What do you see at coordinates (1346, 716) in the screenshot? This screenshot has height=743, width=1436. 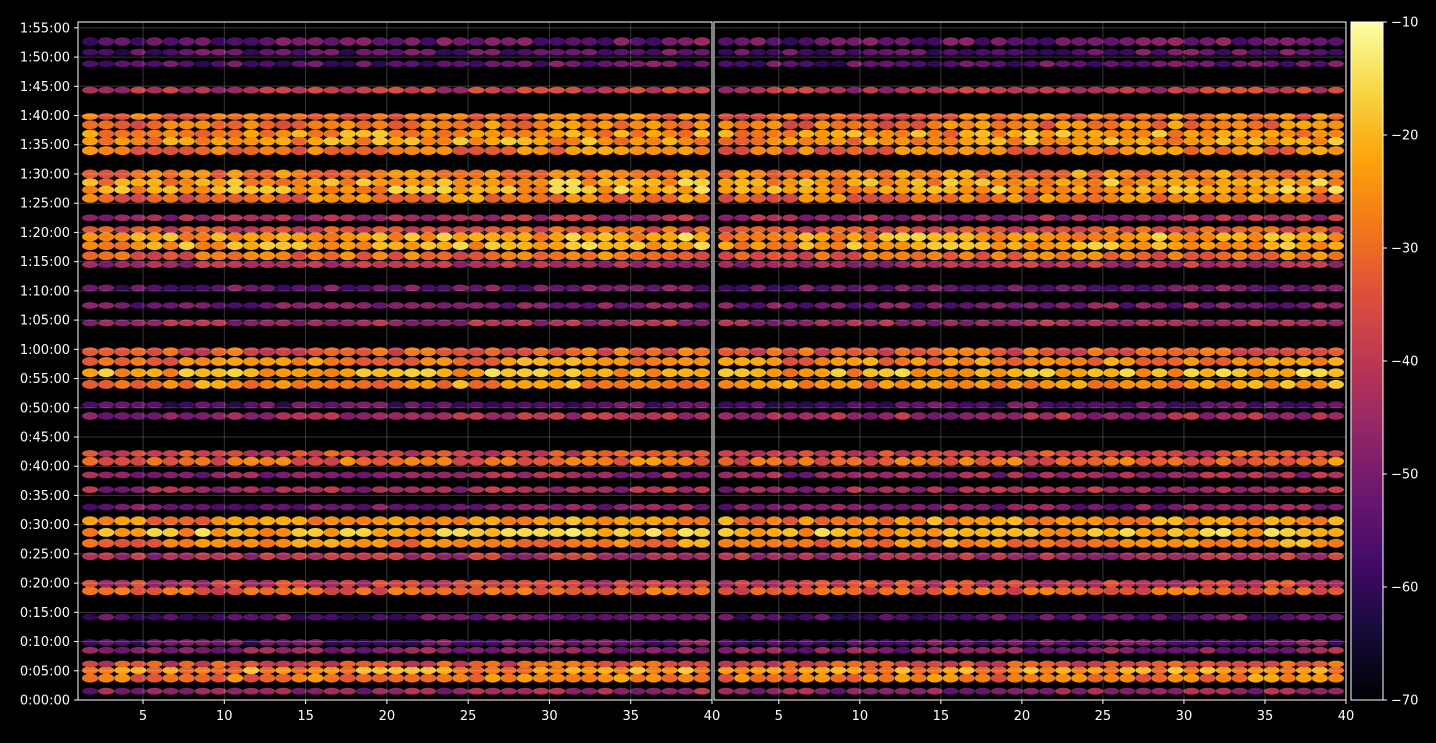 I see `x-tick-label: 40` at bounding box center [1346, 716].